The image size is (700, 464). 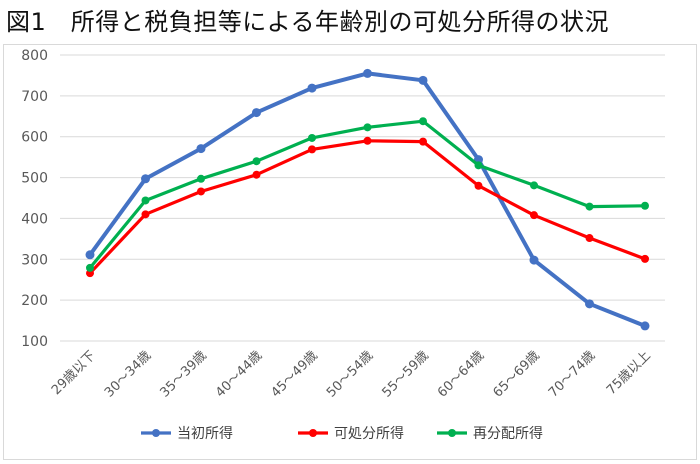 What do you see at coordinates (183, 374) in the screenshot?
I see `x-tick-label: 35～39歳` at bounding box center [183, 374].